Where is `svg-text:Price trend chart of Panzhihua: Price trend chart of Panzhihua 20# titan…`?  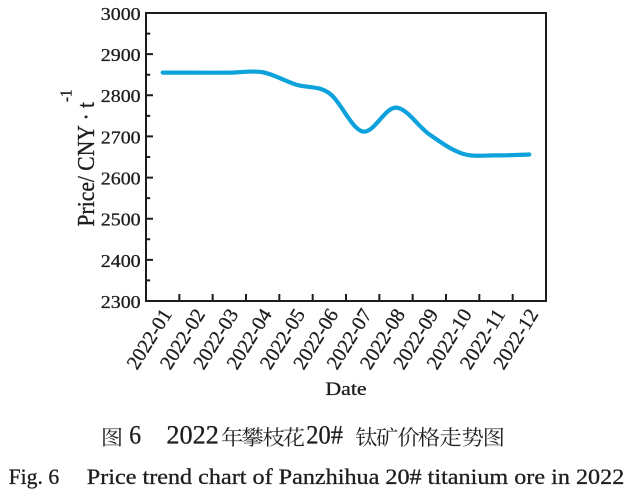
svg-text:Price trend chart of Panzhihua: Price trend chart of Panzhihua 20# titan… is located at coordinates (356, 476).